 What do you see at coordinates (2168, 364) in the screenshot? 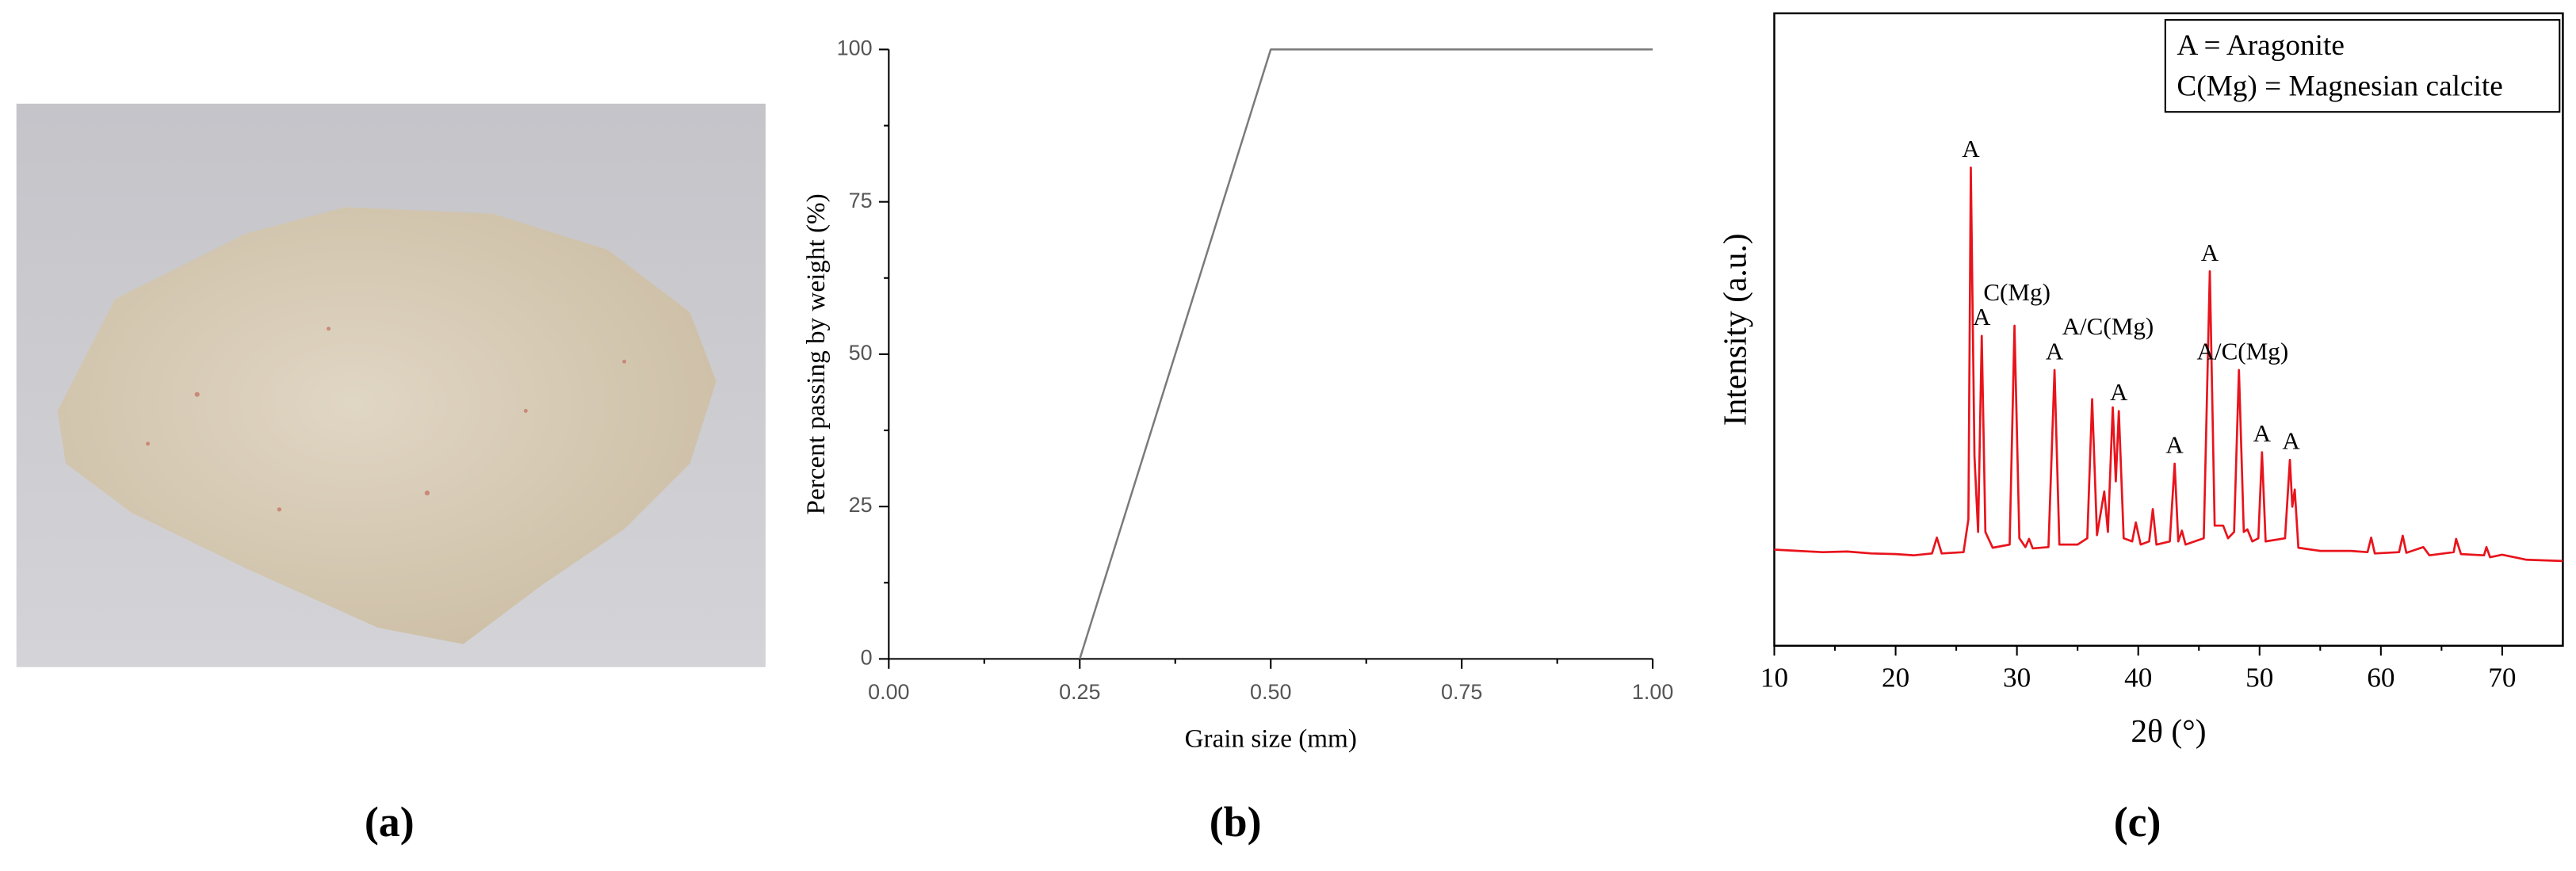
I see `data-line` at bounding box center [2168, 364].